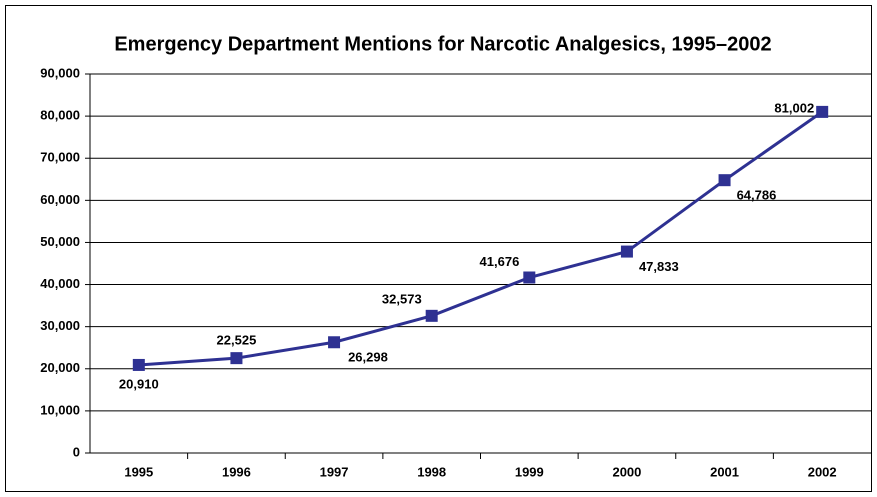 The width and height of the screenshot is (877, 497). I want to click on data-label: 20,910, so click(139, 383).